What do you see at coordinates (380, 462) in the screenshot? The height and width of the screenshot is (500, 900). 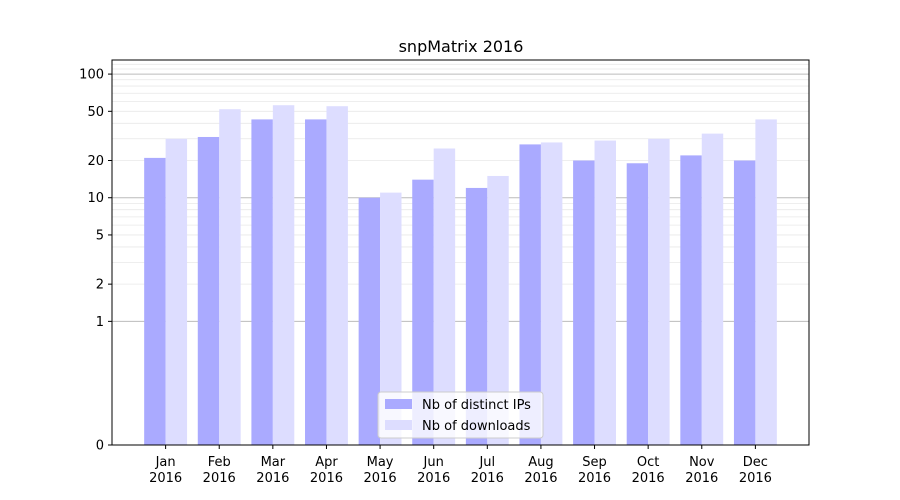 I see `x-tick-label-month: May` at bounding box center [380, 462].